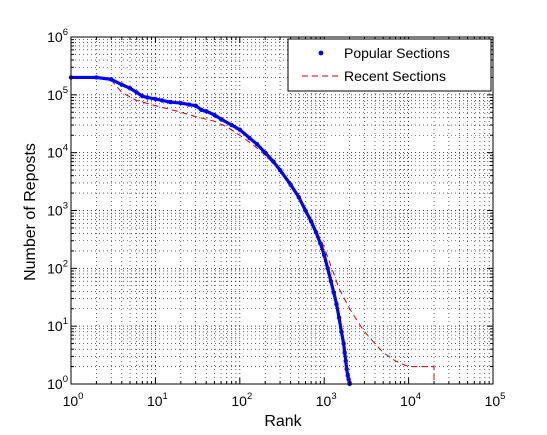 Image resolution: width=547 pixels, height=435 pixels. What do you see at coordinates (249, 396) in the screenshot?
I see `x-tick-label-exponent: 2` at bounding box center [249, 396].